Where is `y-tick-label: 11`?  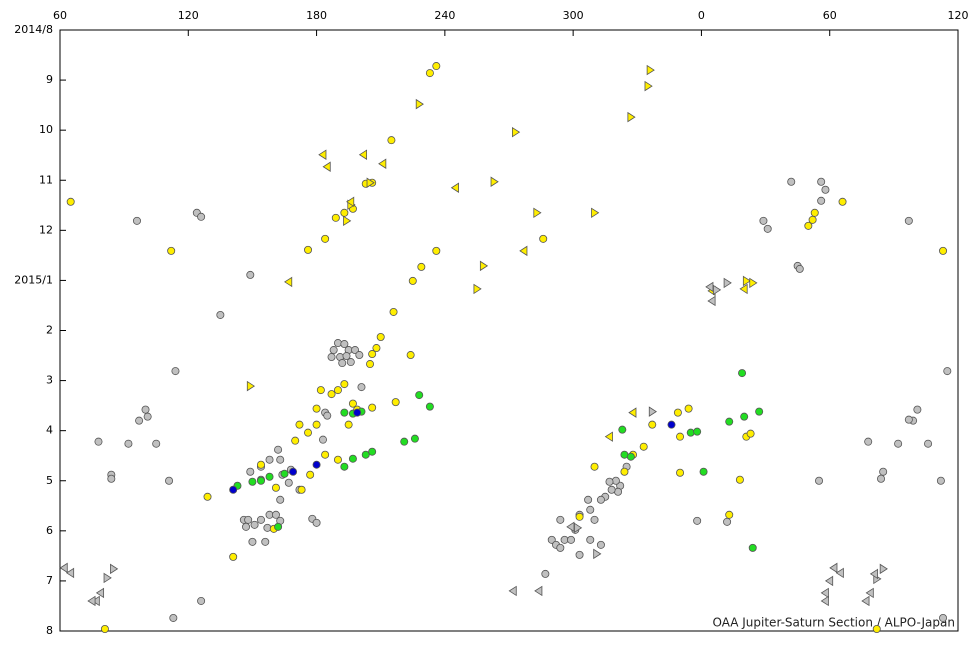
y-tick-label: 11 is located at coordinates (46, 179).